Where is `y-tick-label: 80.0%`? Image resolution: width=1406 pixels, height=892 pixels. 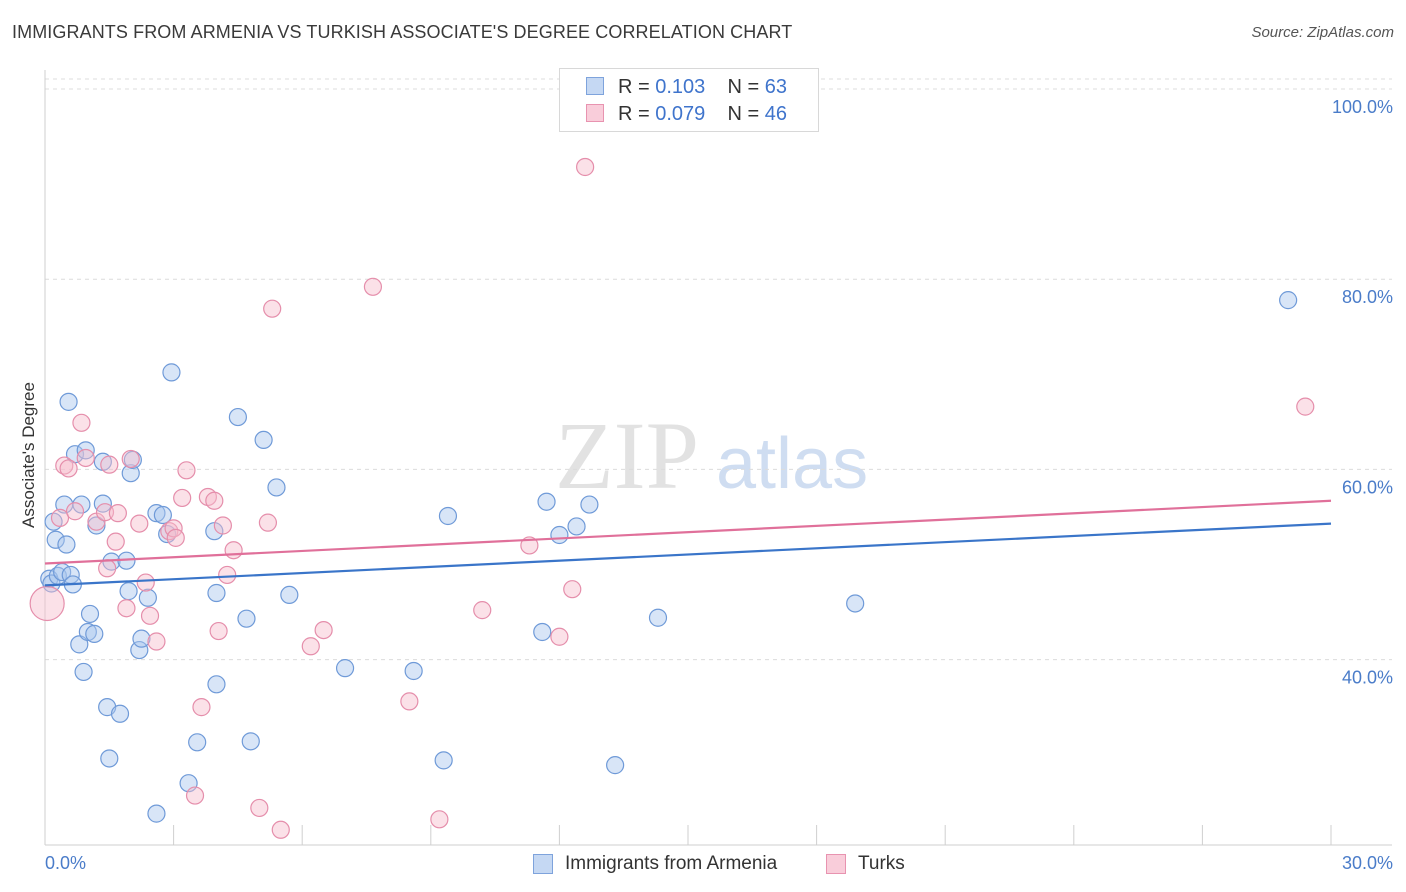 y-tick-label: 80.0% is located at coordinates (1367, 297).